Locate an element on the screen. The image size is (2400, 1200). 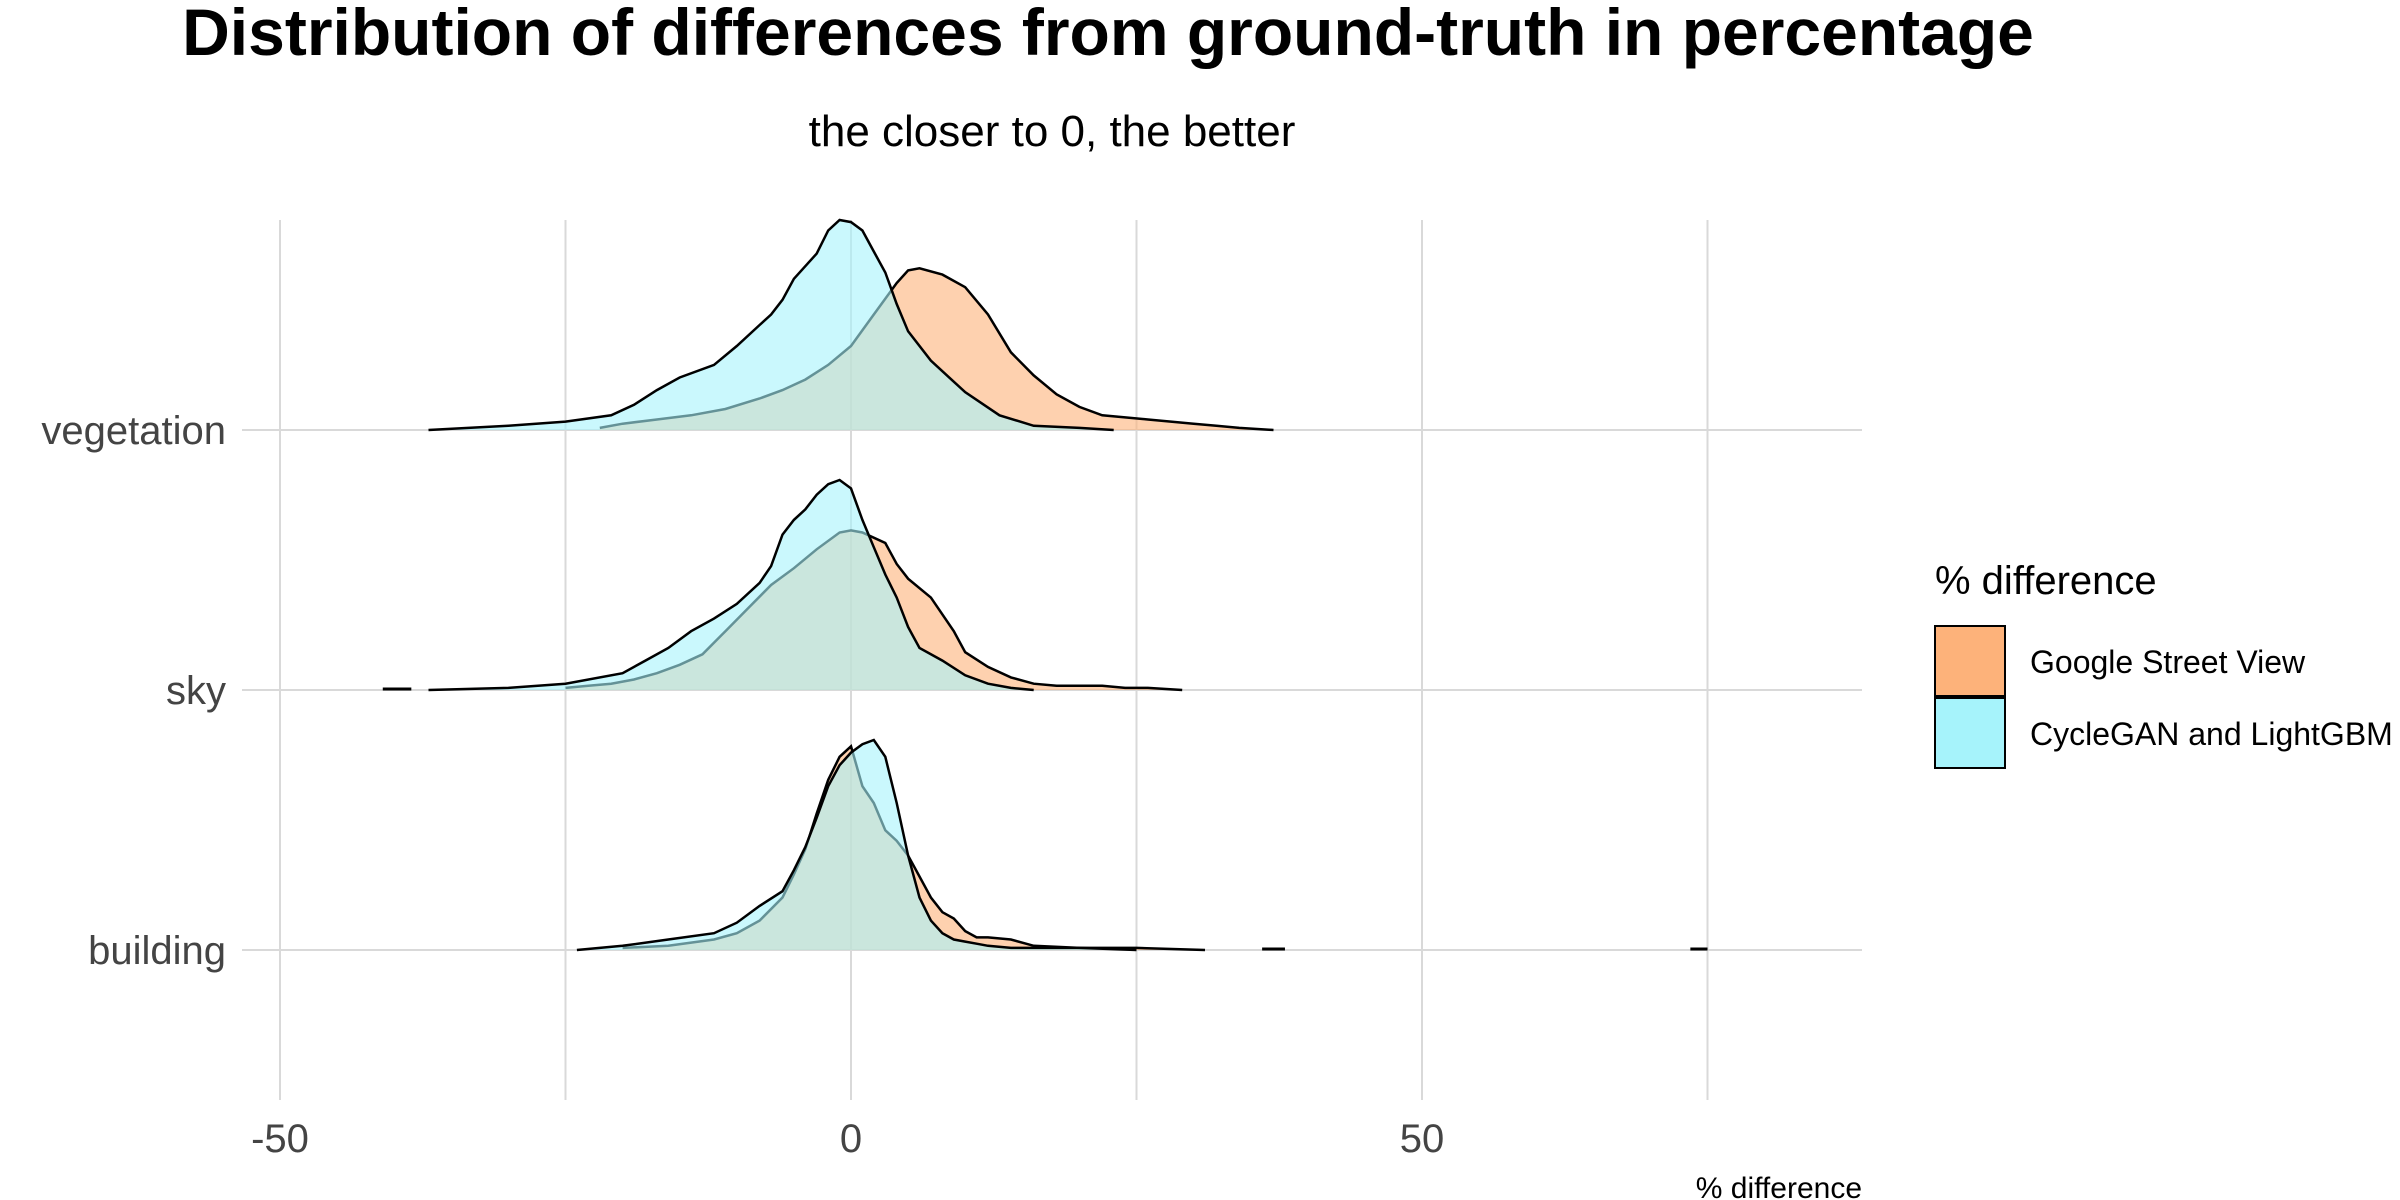
y-tick-label-vegetation: vegetation is located at coordinates (133, 431).